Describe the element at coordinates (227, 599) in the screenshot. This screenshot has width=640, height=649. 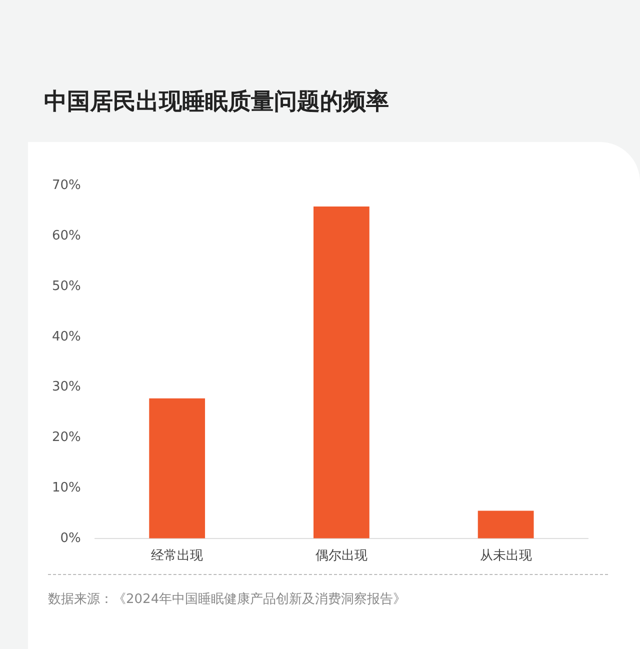
I see `source-note: 数据来源：《2024年中国睡眠健康产品创新及消费洞察报告》` at that location.